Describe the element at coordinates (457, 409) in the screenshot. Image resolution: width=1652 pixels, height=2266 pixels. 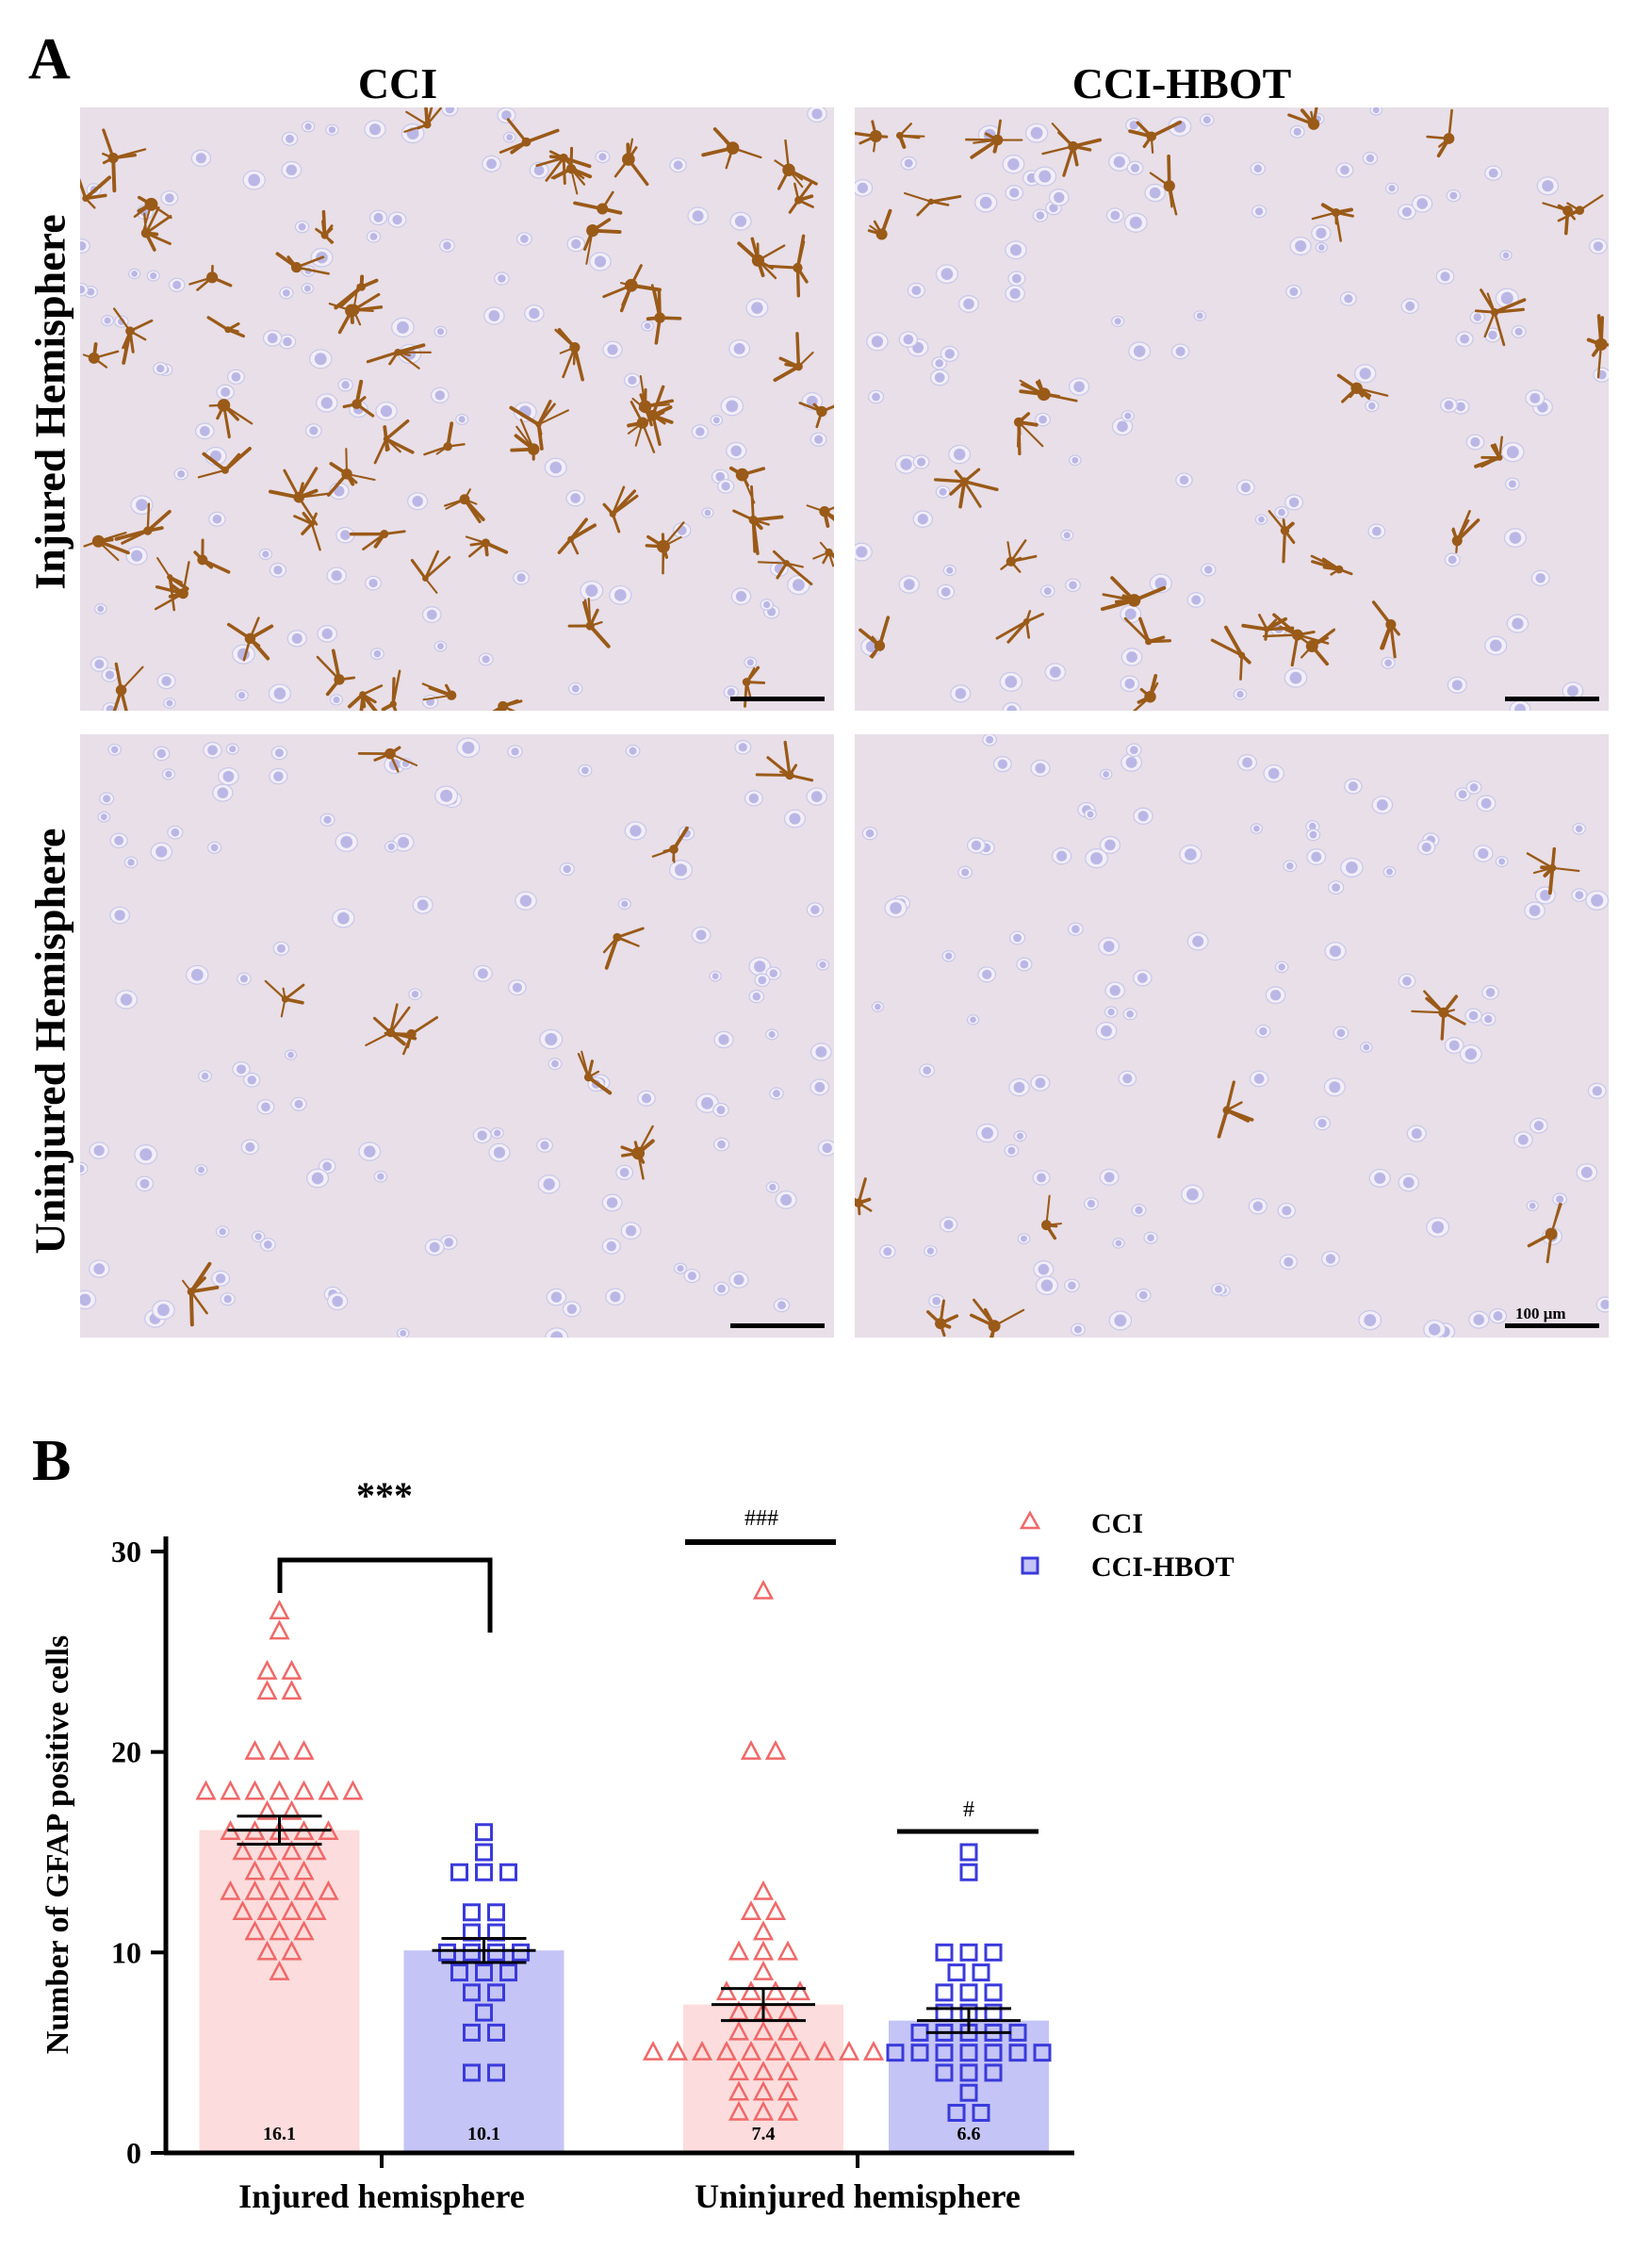
I see `micrograph-cci-injured` at that location.